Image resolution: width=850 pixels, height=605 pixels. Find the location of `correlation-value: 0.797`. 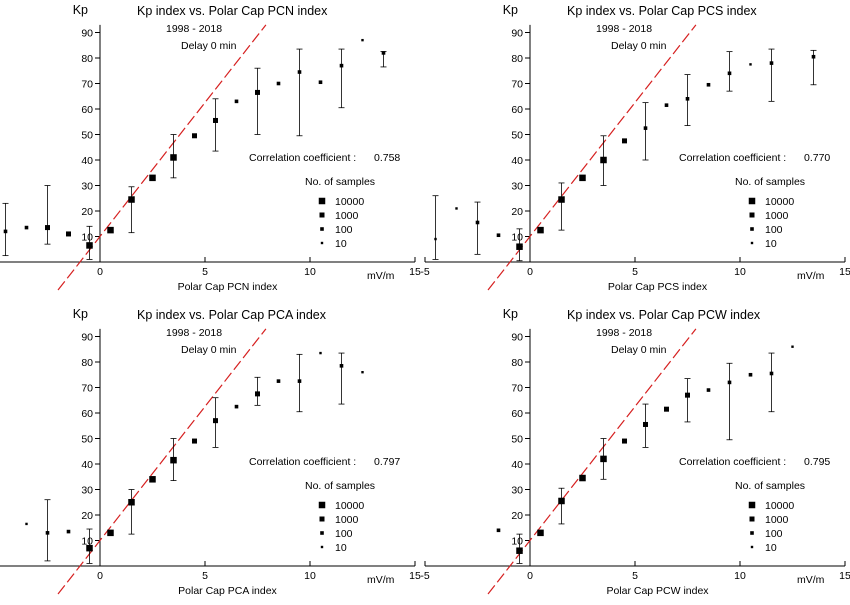

correlation-value: 0.797 is located at coordinates (387, 462).